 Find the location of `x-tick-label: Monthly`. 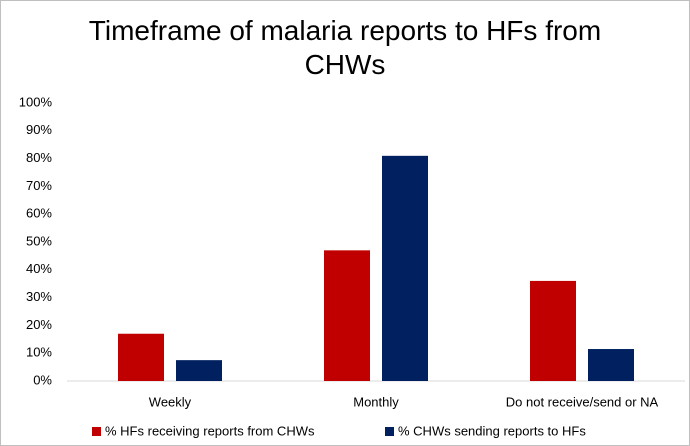

x-tick-label: Monthly is located at coordinates (376, 401).